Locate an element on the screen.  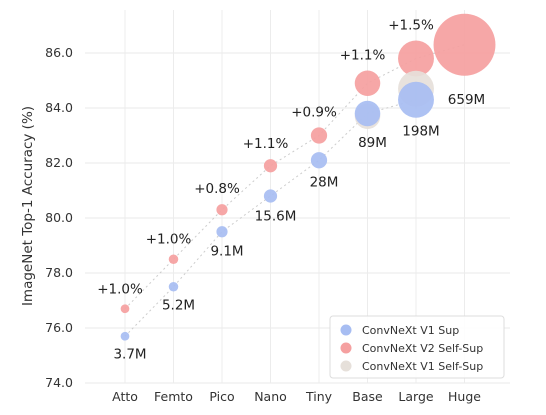
param-label: 9.1M is located at coordinates (226, 251).